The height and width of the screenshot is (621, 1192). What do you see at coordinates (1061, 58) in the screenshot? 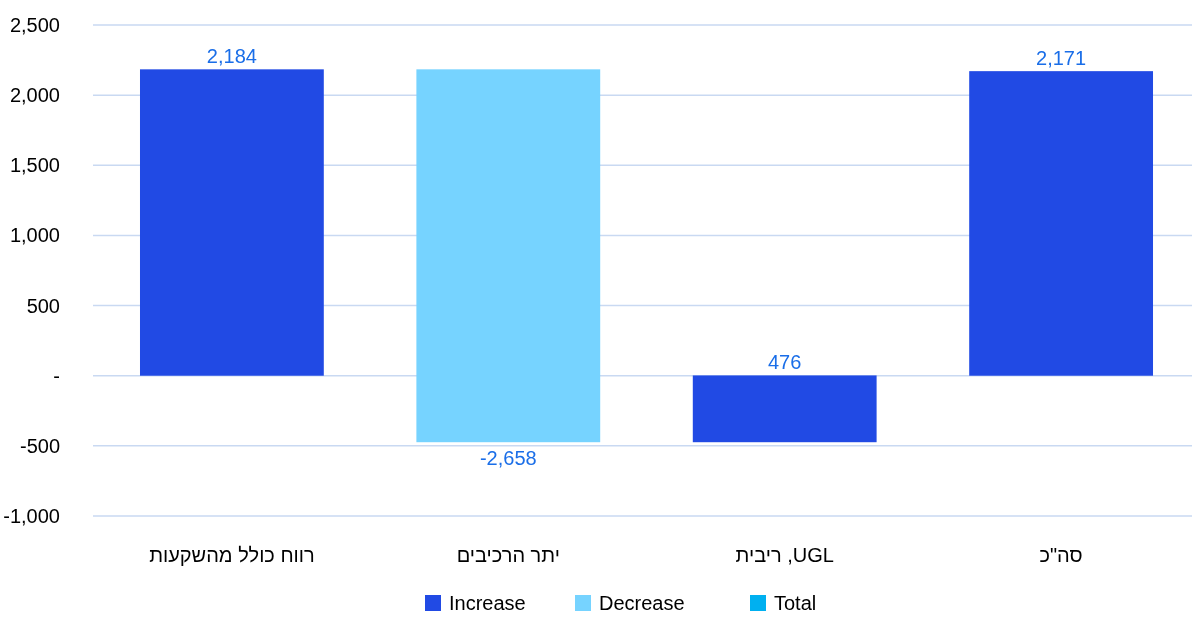
I see `data-label: 2,171` at bounding box center [1061, 58].